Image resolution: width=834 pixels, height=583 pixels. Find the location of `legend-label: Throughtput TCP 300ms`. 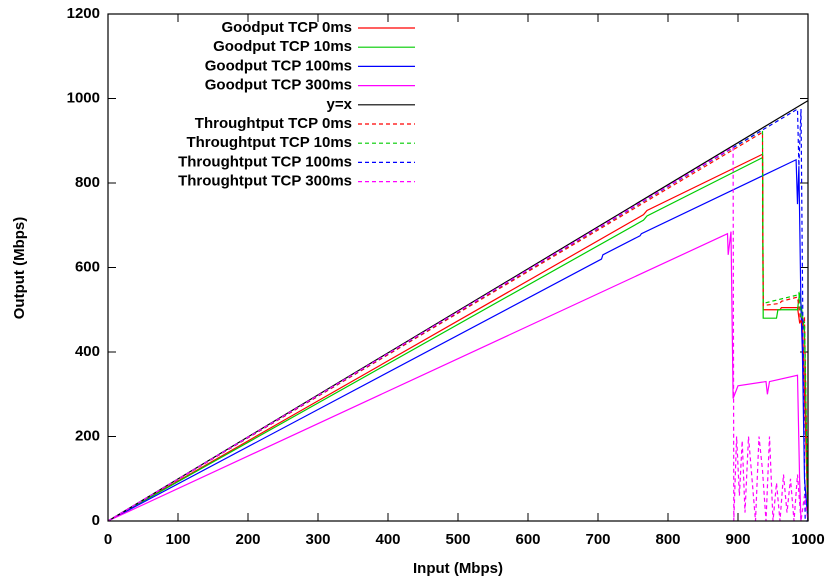

legend-label: Throughtput TCP 300ms is located at coordinates (265, 181).